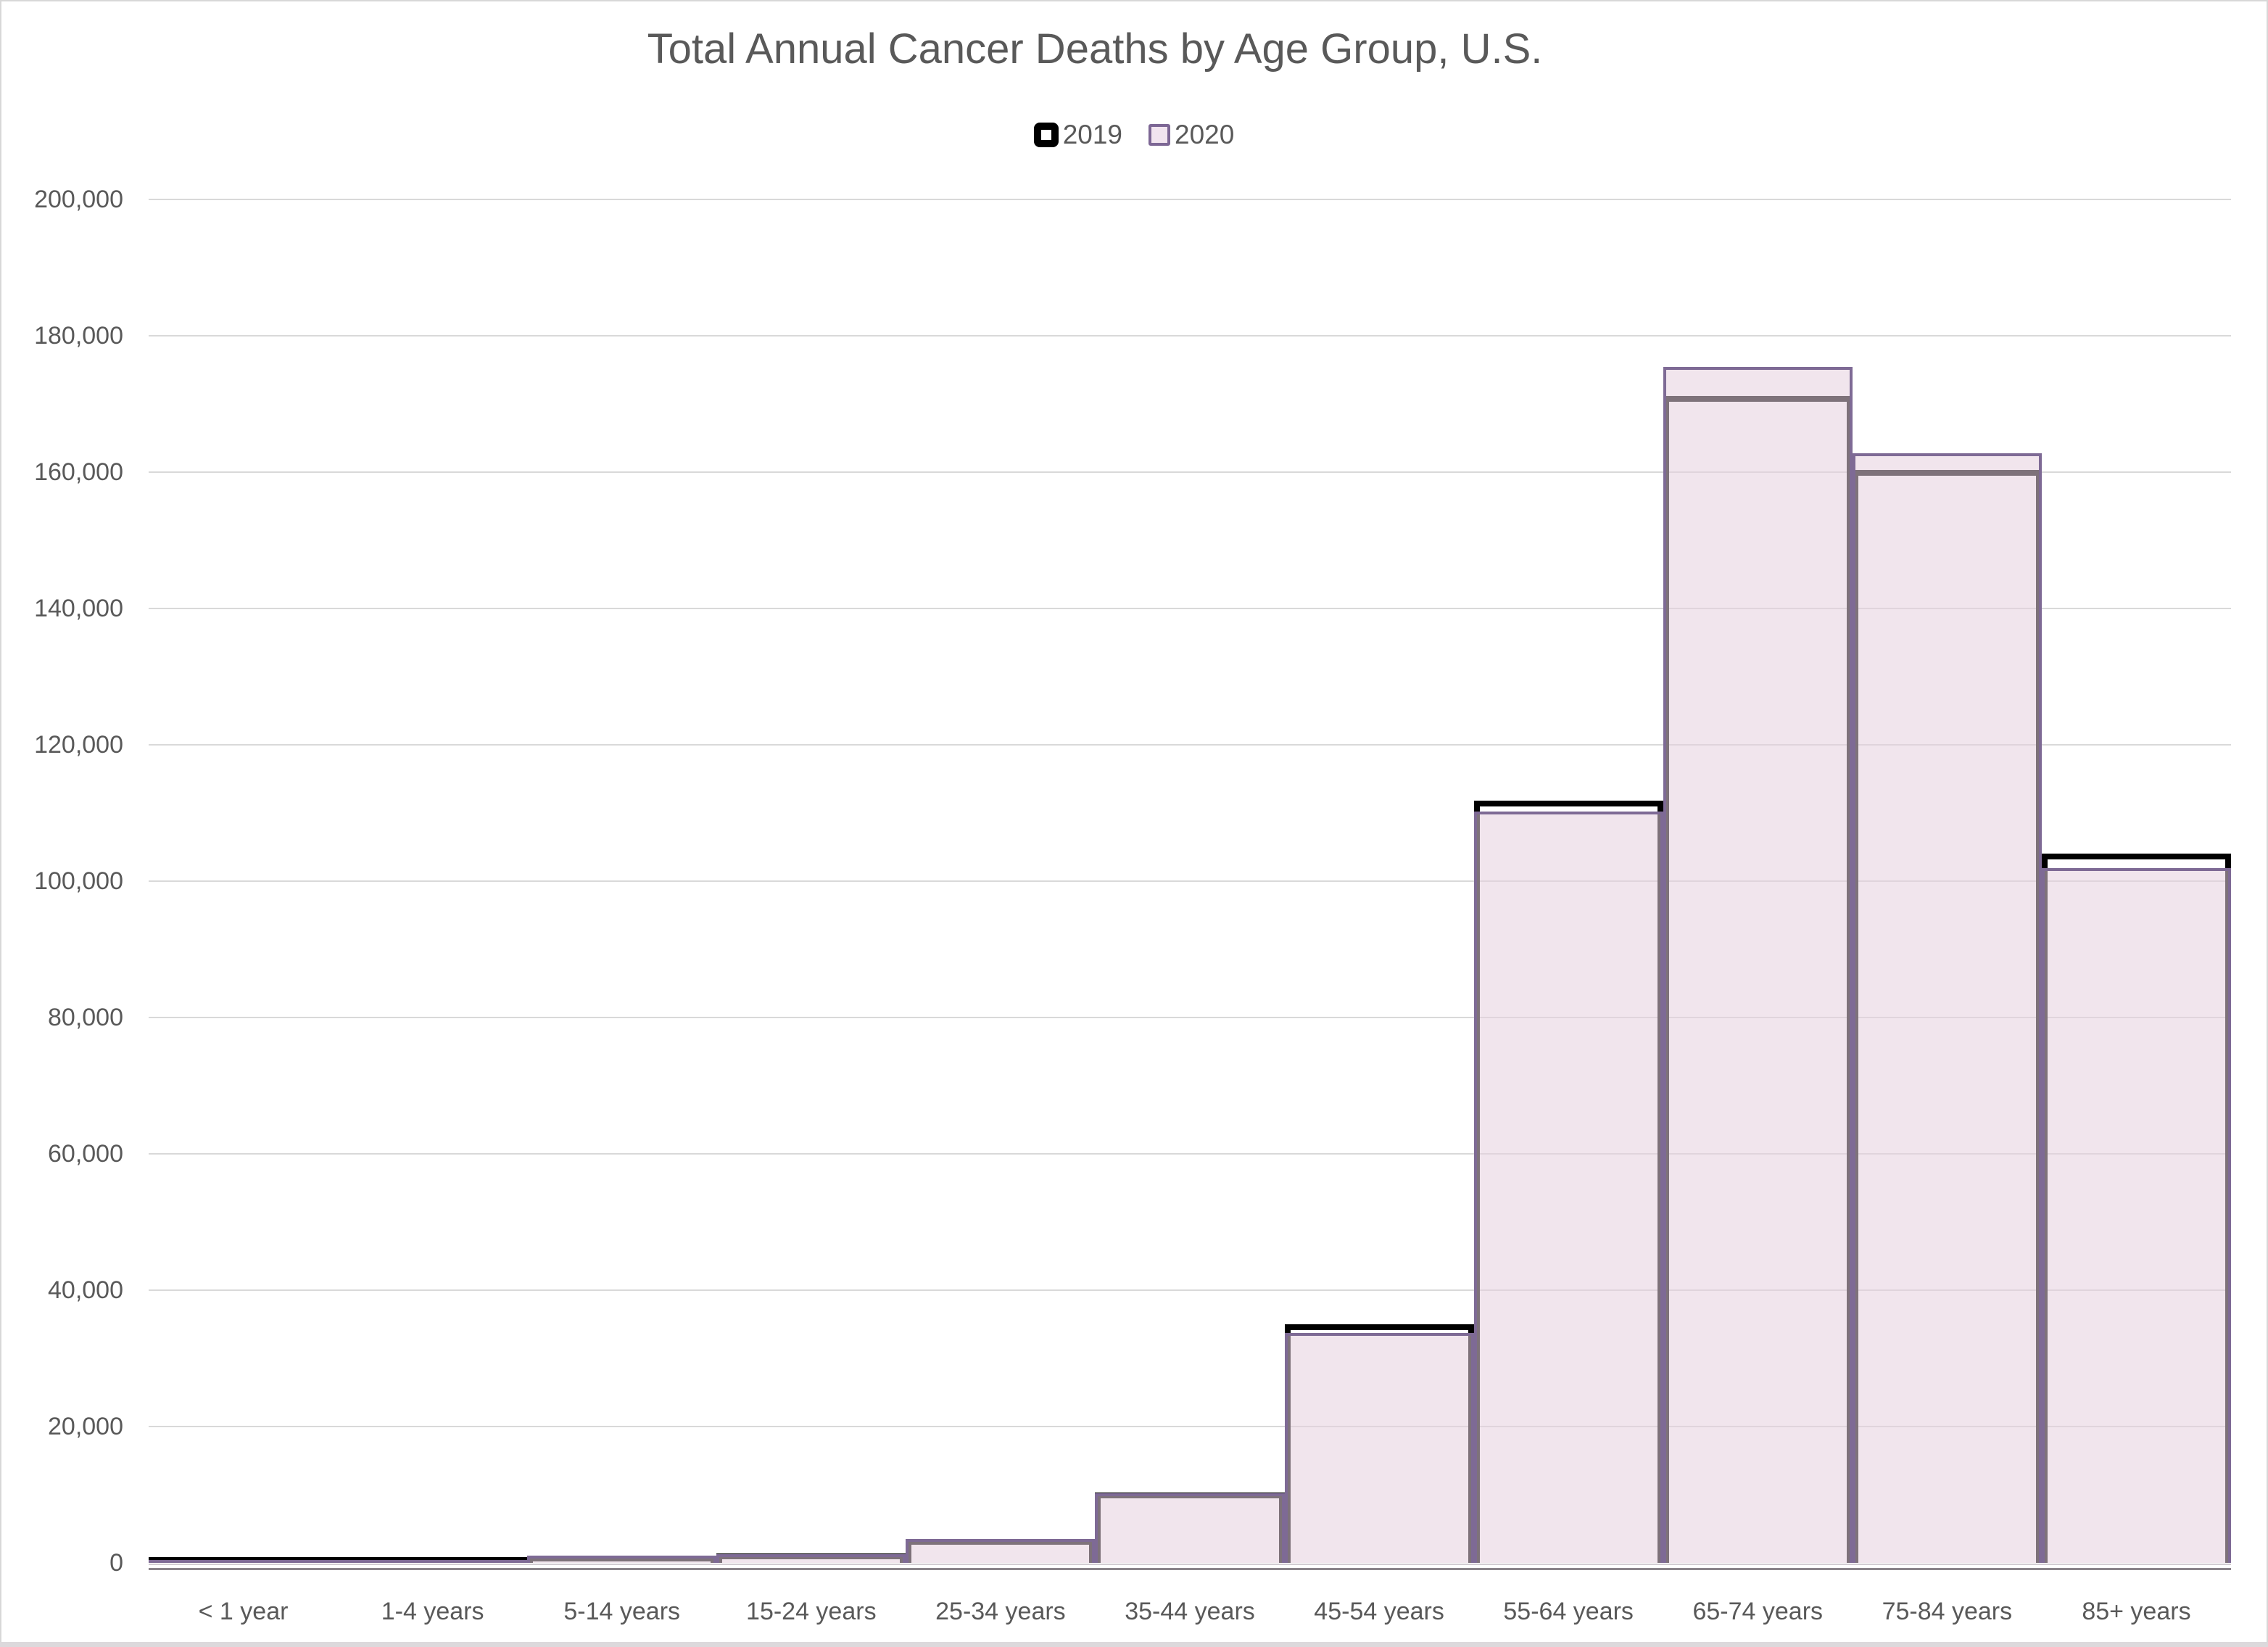  I want to click on y-axis-tick-label: 140,000, so click(78, 608).